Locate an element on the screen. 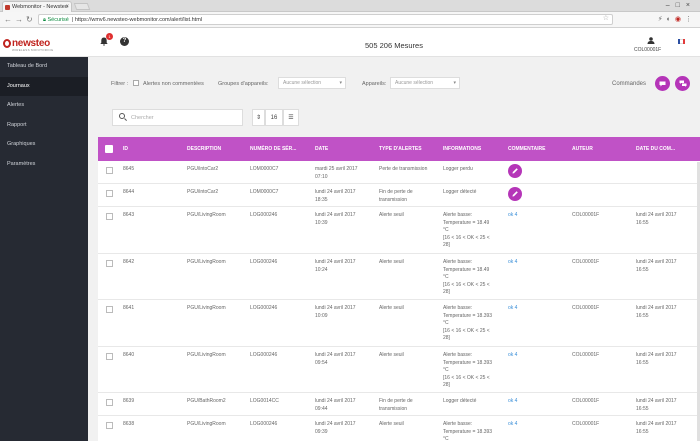 This screenshot has height=441, width=700. list-view-icon: ☰ is located at coordinates (291, 117).